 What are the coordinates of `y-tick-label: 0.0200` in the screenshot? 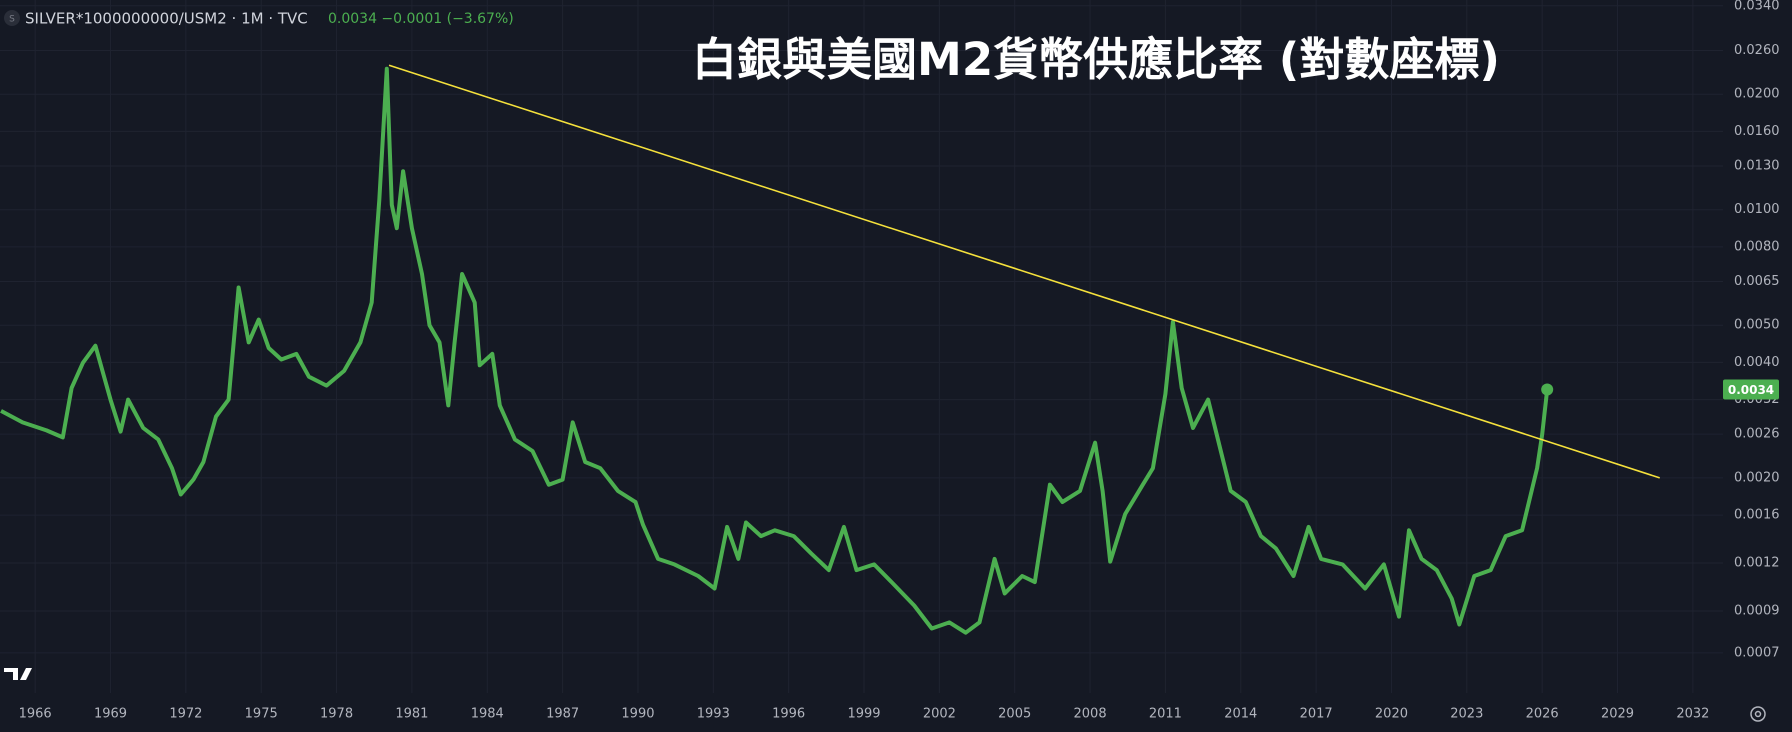 It's located at (1757, 94).